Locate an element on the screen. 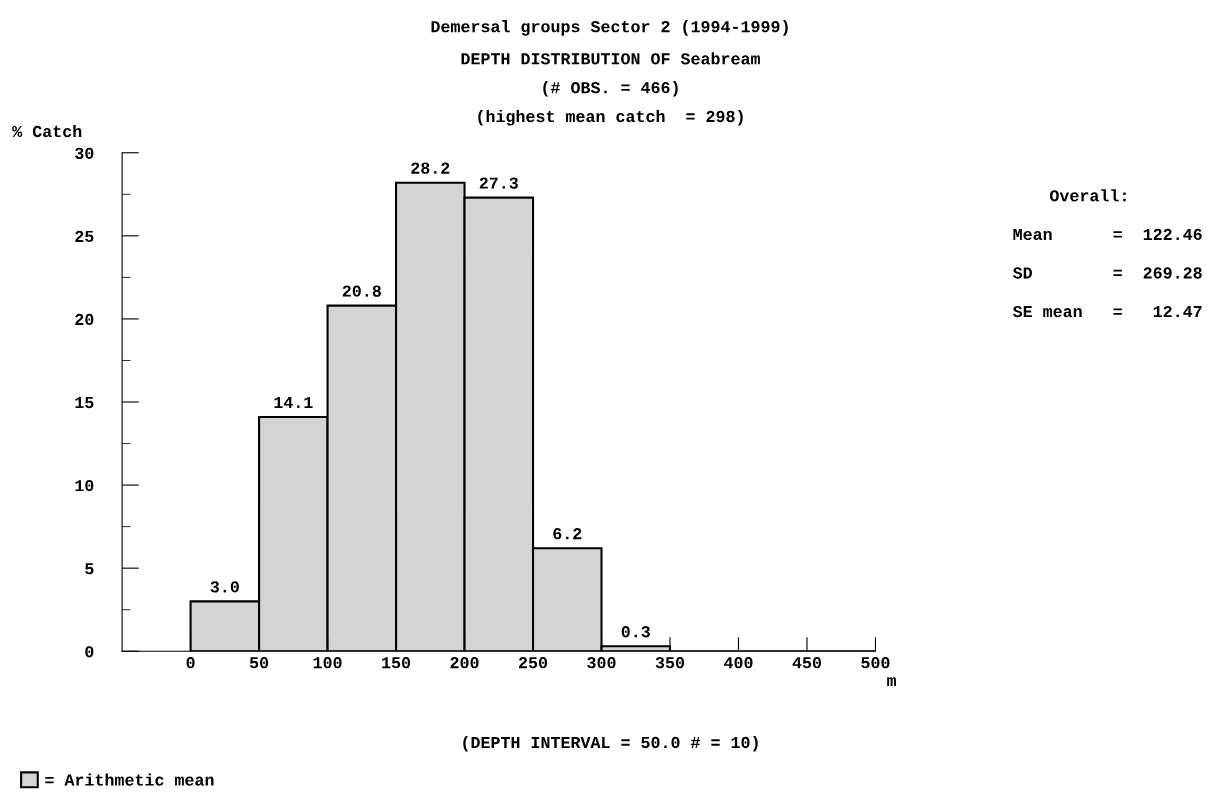 This screenshot has height=804, width=1221. data-label: 20.8 is located at coordinates (361, 291).